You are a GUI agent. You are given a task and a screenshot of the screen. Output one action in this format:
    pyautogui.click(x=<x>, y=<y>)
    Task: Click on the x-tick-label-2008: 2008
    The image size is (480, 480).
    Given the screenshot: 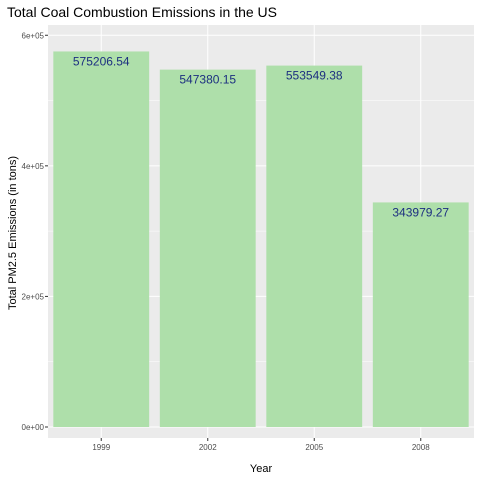 What is the action you would take?
    pyautogui.click(x=421, y=447)
    